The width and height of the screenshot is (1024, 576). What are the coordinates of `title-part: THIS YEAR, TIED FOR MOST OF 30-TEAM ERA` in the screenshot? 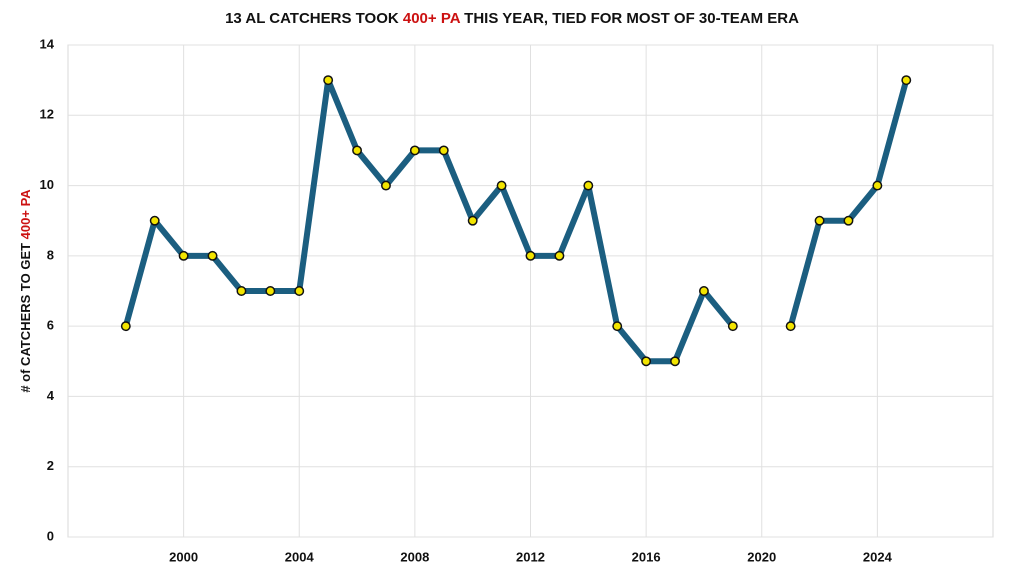 It's located at (629, 18).